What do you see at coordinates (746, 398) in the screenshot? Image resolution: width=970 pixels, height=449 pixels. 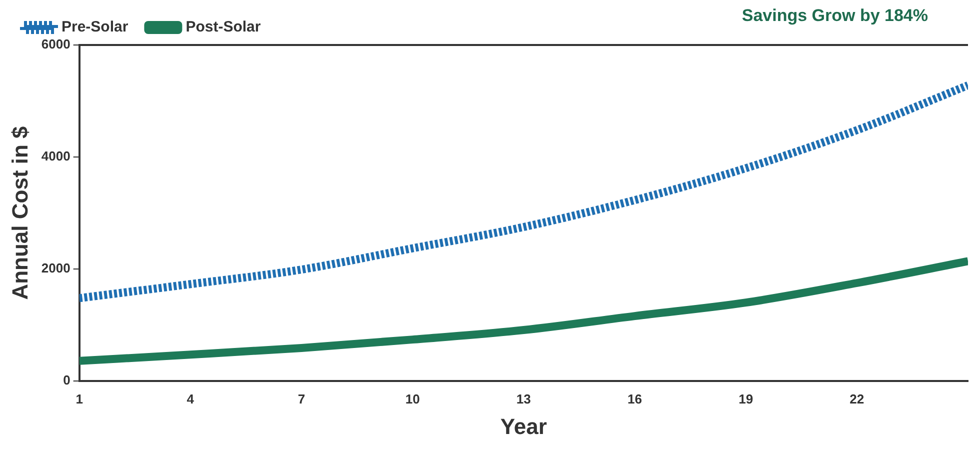 I see `x-tick-label: 19` at bounding box center [746, 398].